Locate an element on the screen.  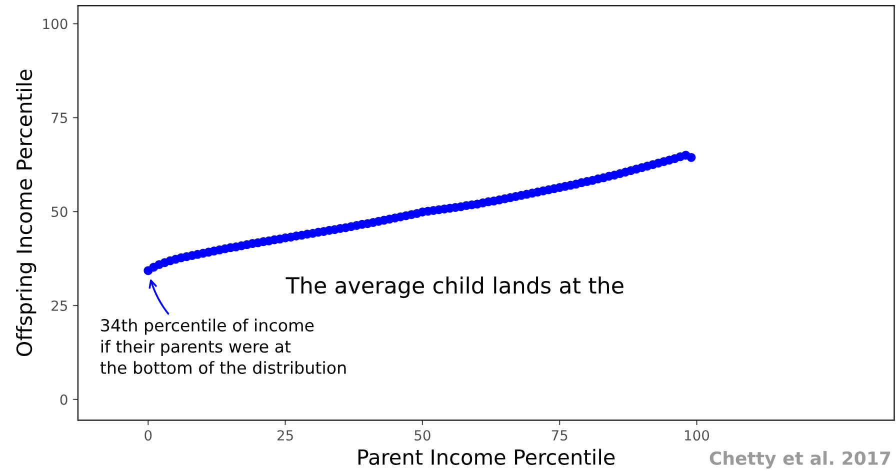
x-tick-label: 50 is located at coordinates (422, 435).